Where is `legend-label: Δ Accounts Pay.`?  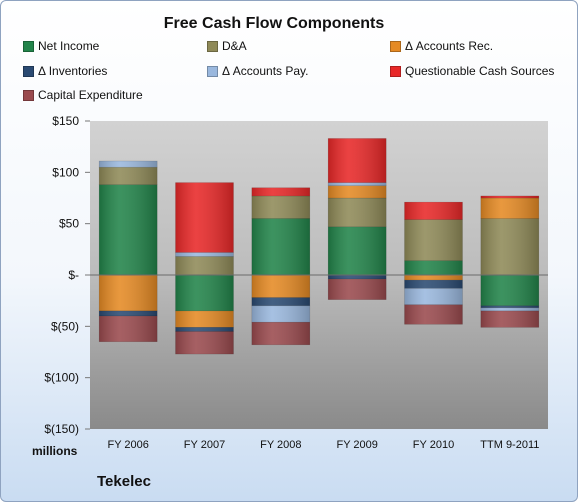 legend-label: Δ Accounts Pay. is located at coordinates (265, 71).